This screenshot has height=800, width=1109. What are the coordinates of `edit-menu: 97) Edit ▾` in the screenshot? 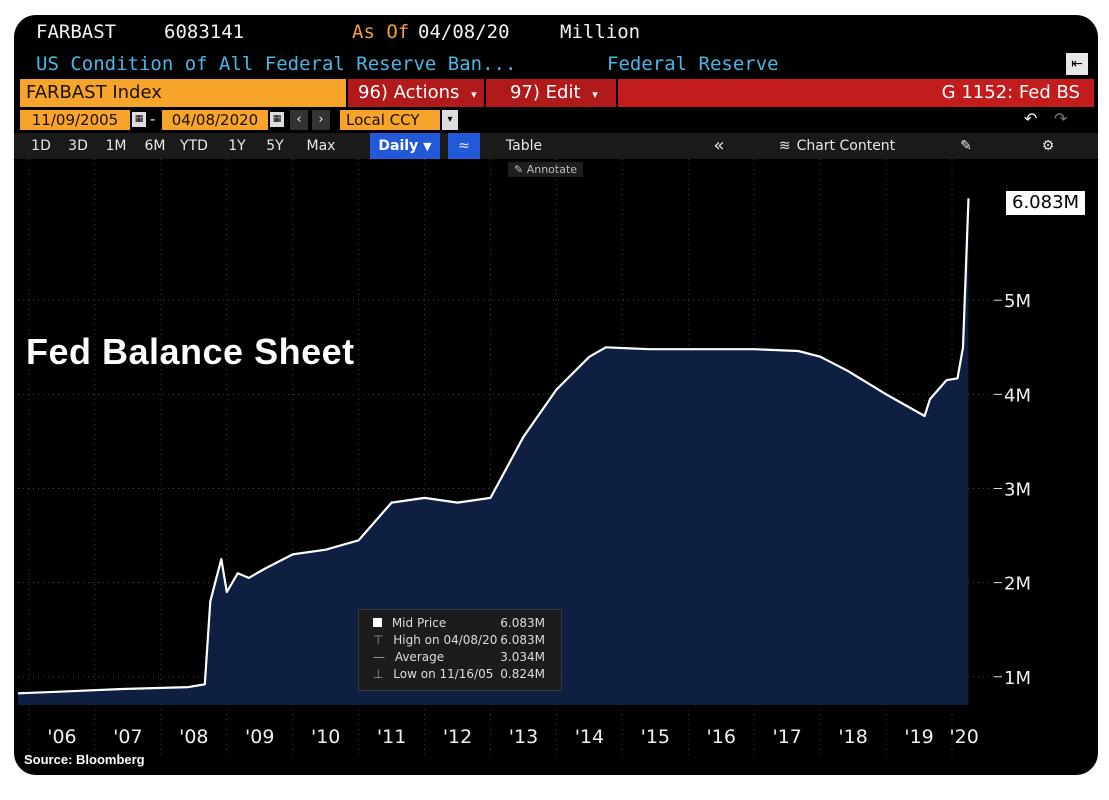 It's located at (551, 93).